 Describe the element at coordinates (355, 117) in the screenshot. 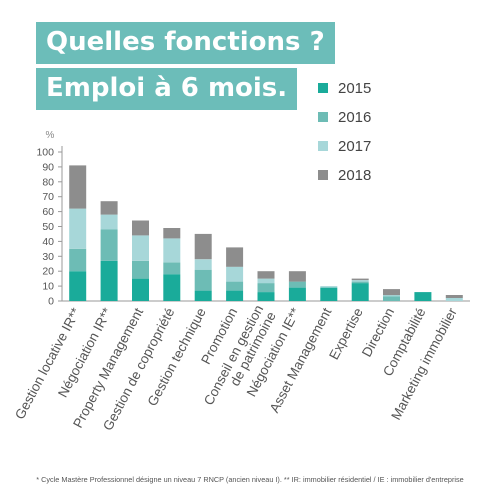

I see `legend-label: 2016` at that location.